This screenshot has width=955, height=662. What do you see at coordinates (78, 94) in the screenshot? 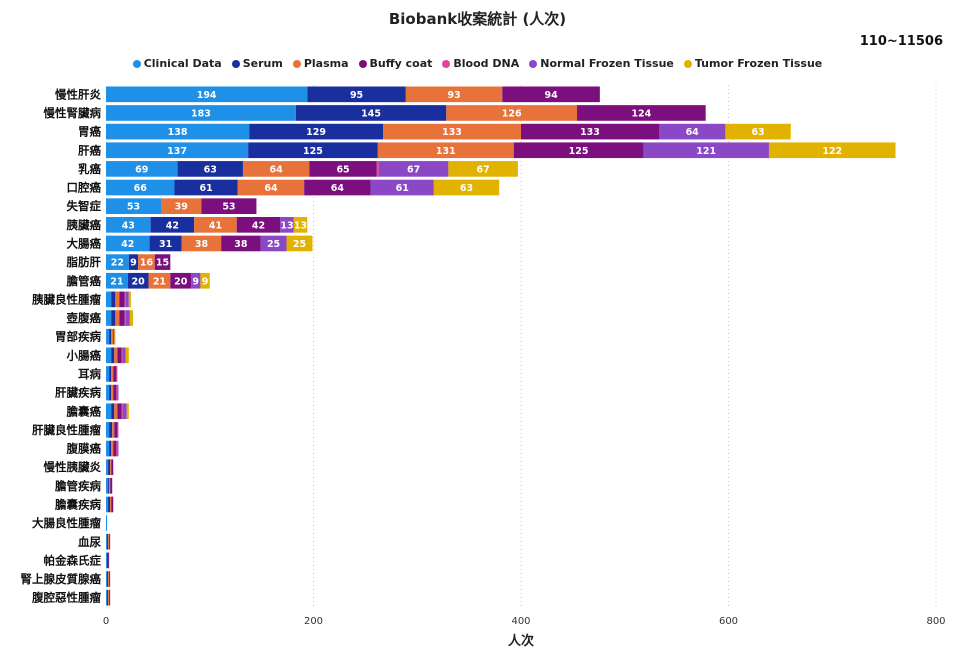
I see `category-label: 慢性肝炎` at bounding box center [78, 94].